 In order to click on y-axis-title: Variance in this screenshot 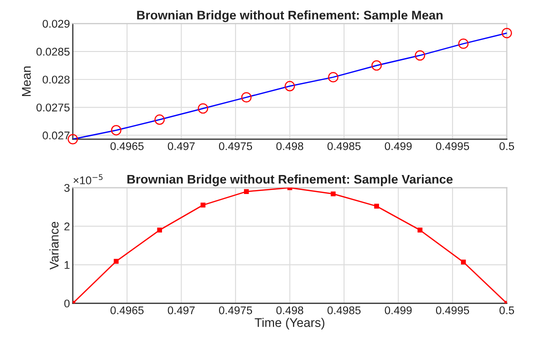, I will do `click(54, 246)`.